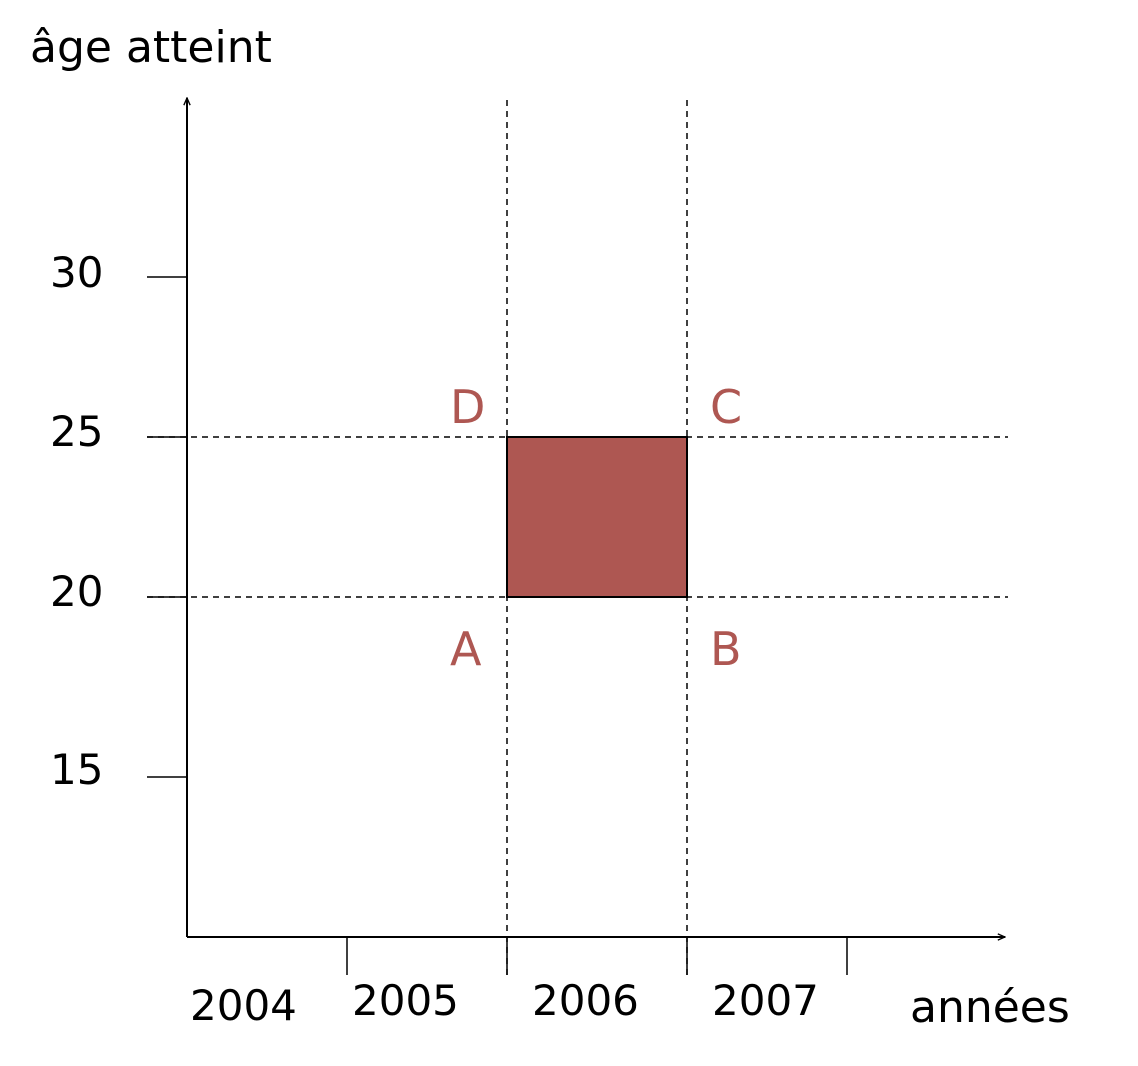 The height and width of the screenshot is (1066, 1138). I want to click on y-axis-title: âge atteint, so click(151, 47).